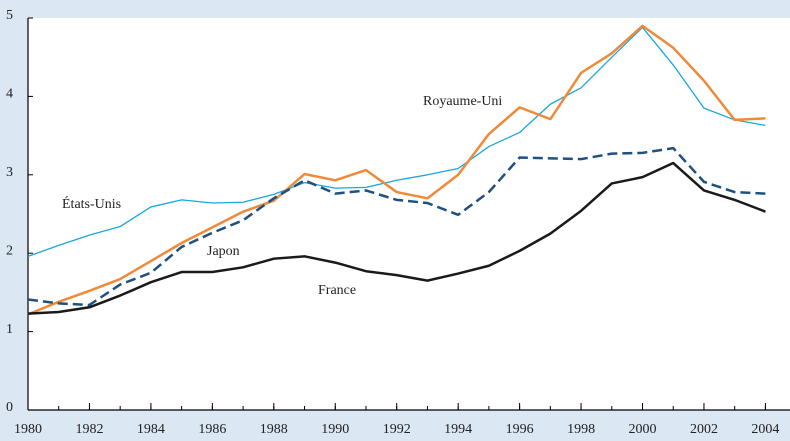 The width and height of the screenshot is (790, 441). What do you see at coordinates (462, 101) in the screenshot?
I see `series-label: Royaume-Uni` at bounding box center [462, 101].